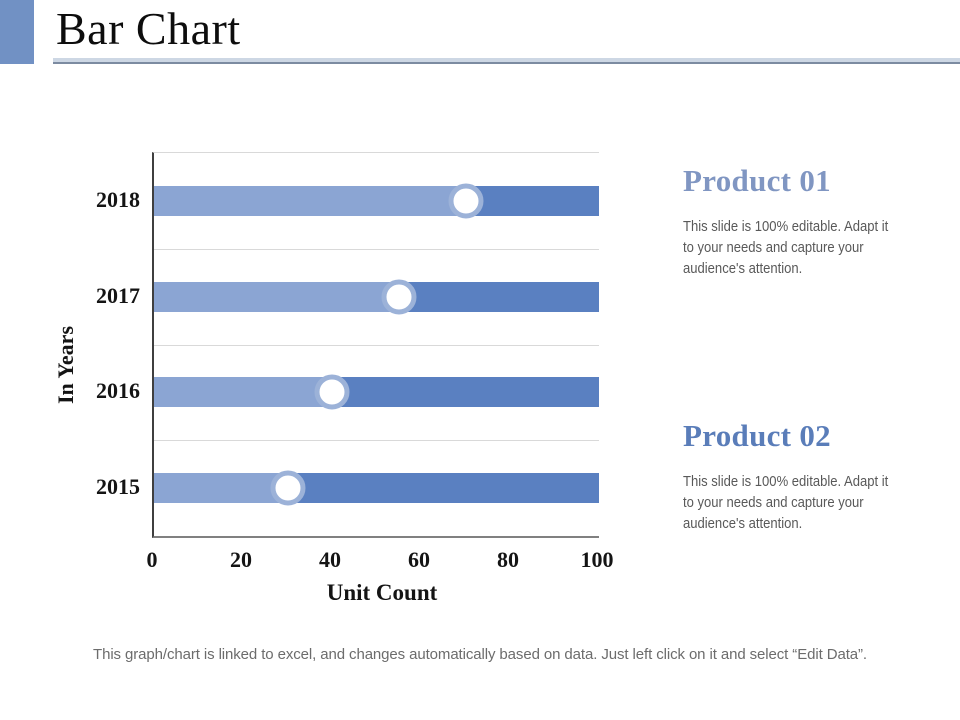 This screenshot has width=960, height=720. Describe the element at coordinates (465, 201) in the screenshot. I see `bar-marker-2018` at that location.